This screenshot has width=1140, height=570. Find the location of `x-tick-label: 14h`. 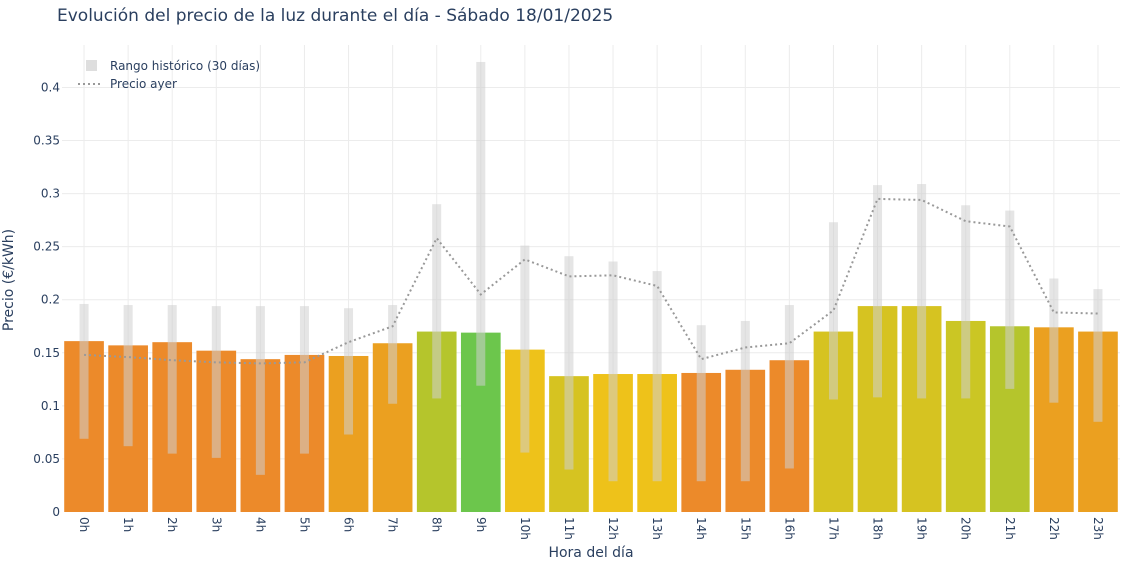

x-tick-label: 14h is located at coordinates (701, 528).